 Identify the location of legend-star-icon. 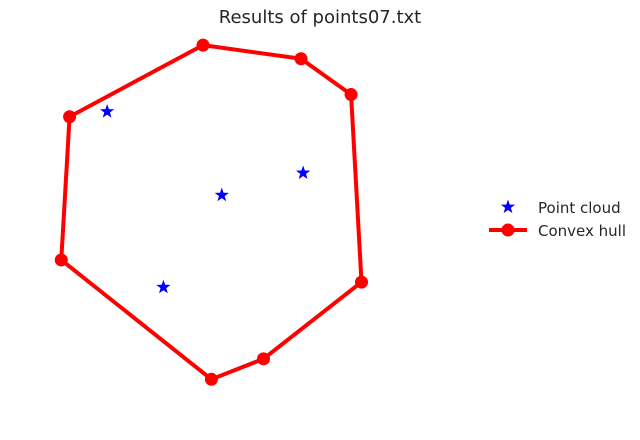
(508, 206).